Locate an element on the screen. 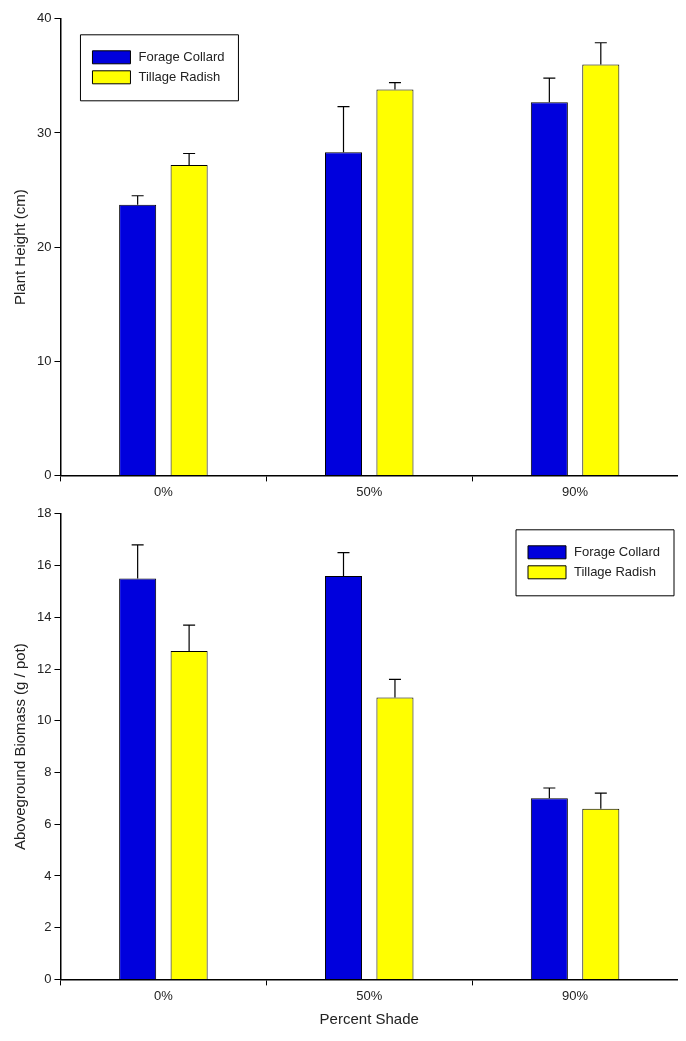  y-tick-label: 2 is located at coordinates (48, 927).